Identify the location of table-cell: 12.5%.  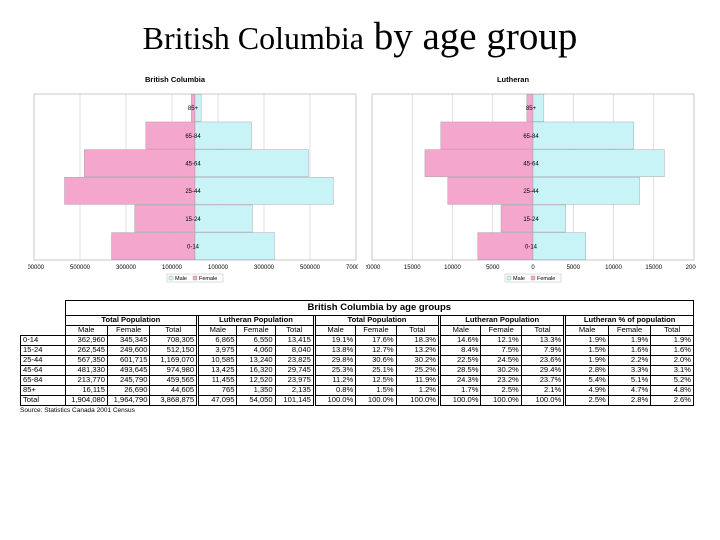
(376, 380).